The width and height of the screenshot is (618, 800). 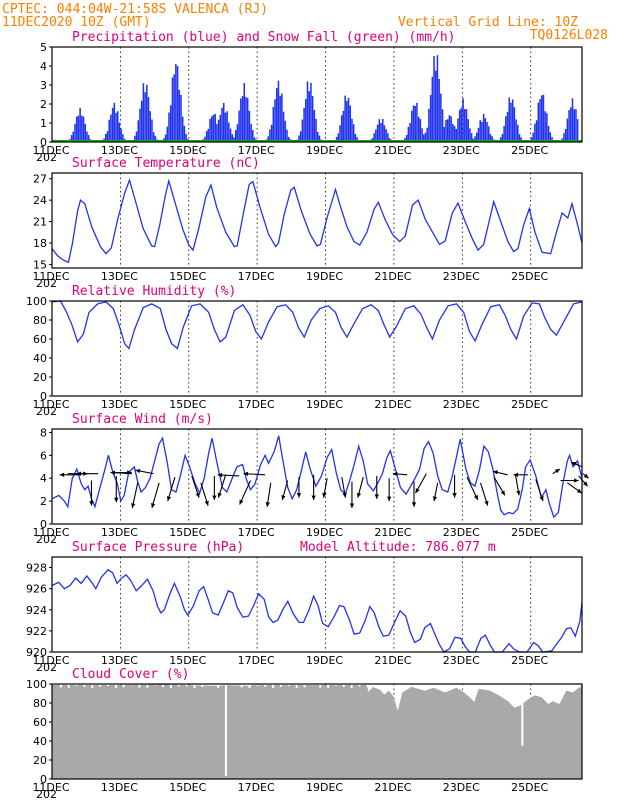 I want to click on precip-date-label: 19DEC, so click(x=324, y=150).